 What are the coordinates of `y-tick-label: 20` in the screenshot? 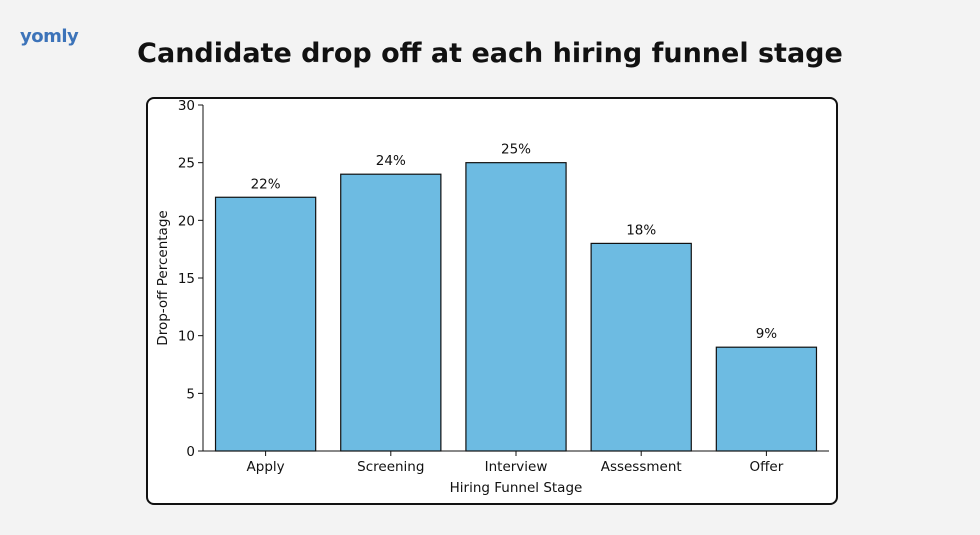 It's located at (186, 221).